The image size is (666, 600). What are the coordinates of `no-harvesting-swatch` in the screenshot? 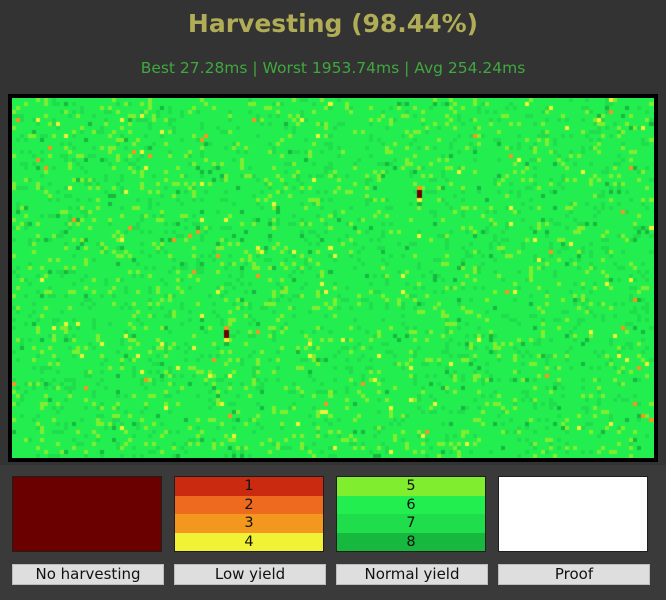 It's located at (87, 514).